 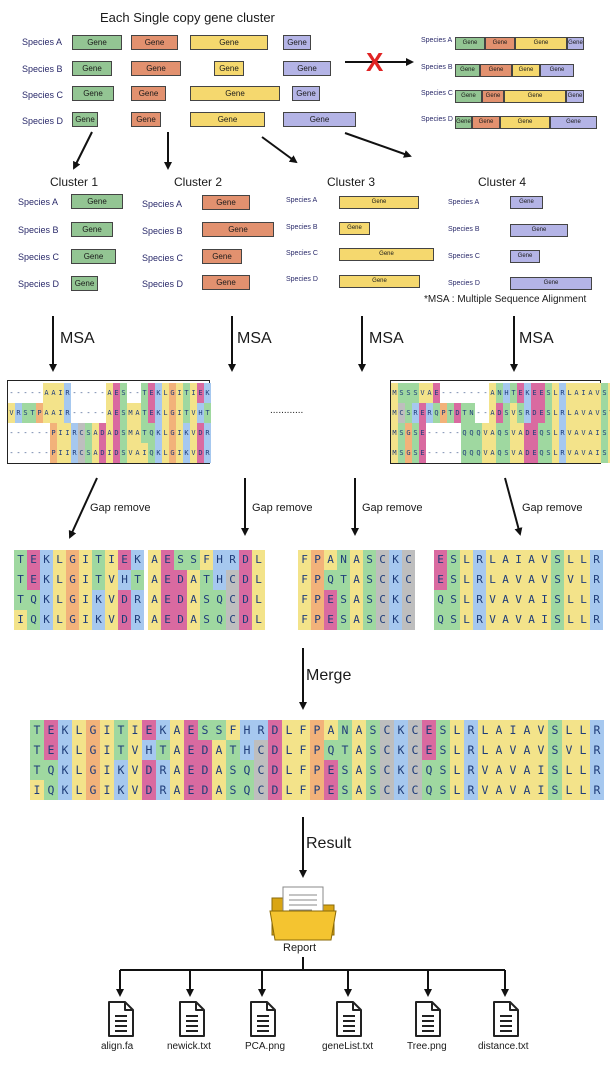 I want to click on file-icon-align, so click(x=121, y=1019).